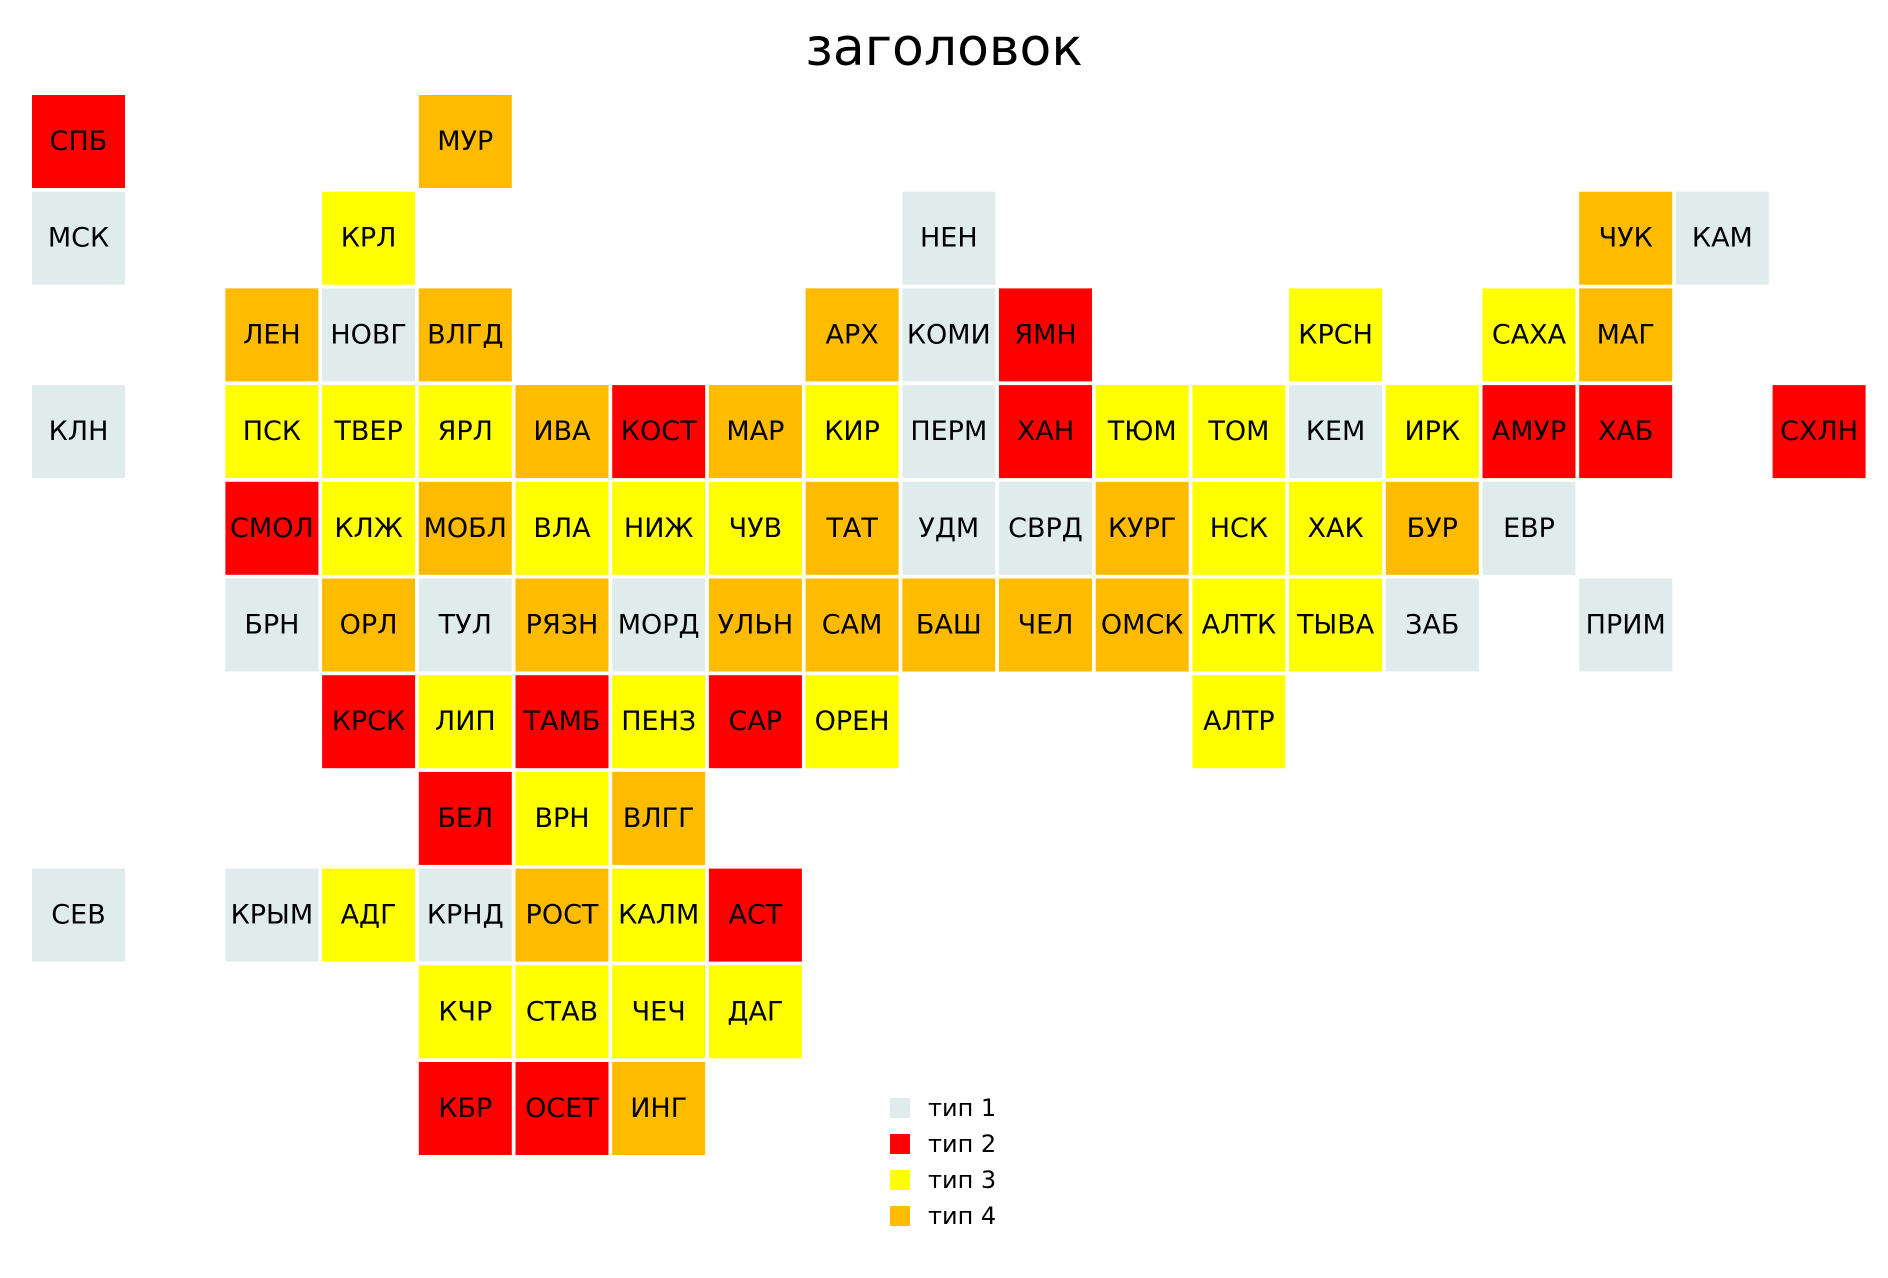  I want to click on region-tile: РЯЗН, so click(562, 625).